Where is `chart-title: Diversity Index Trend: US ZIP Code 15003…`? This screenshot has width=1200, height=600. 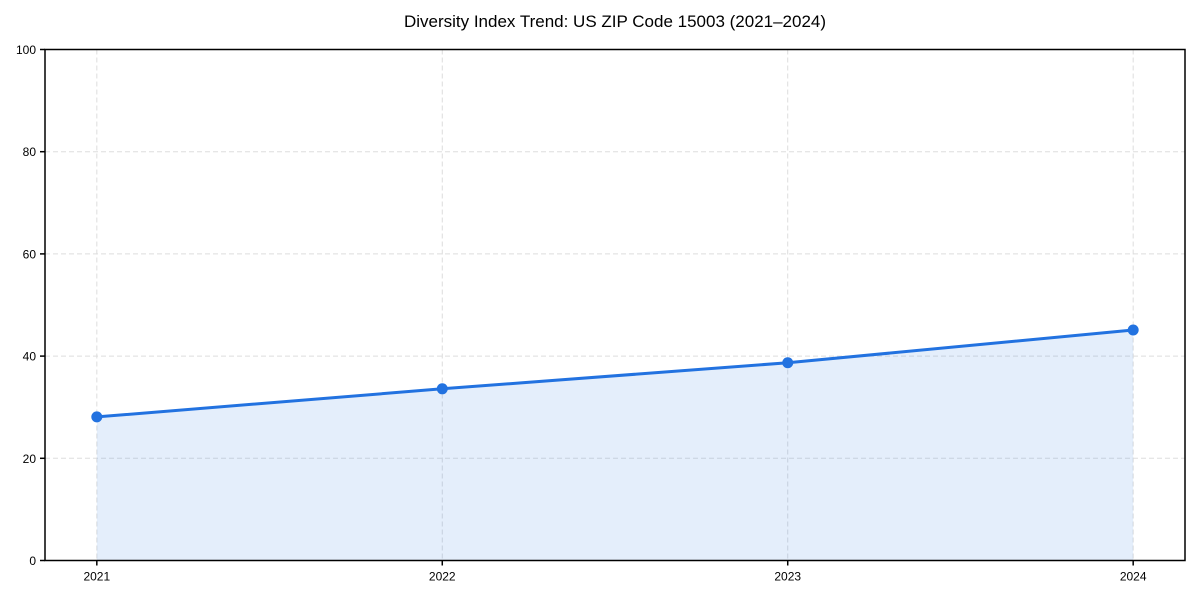
chart-title: Diversity Index Trend: US ZIP Code 15003… is located at coordinates (615, 21).